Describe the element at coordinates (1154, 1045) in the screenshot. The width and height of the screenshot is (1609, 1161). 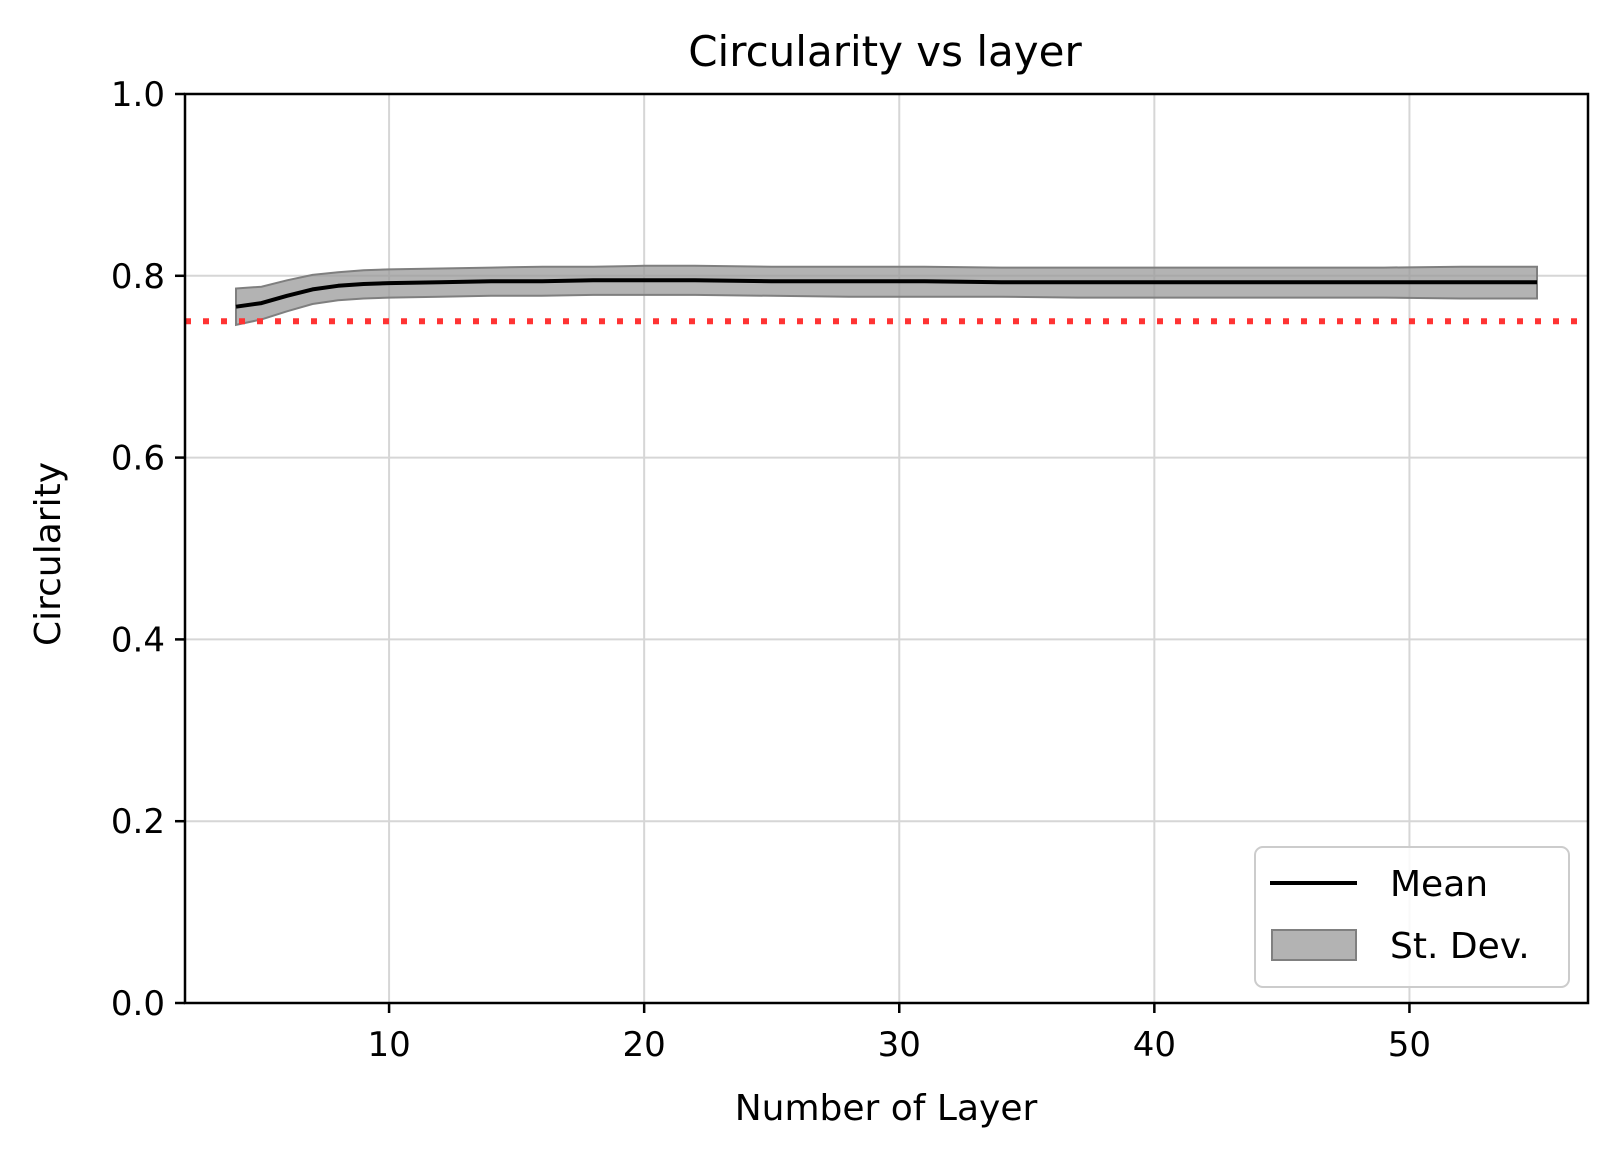
I see `x-tick-label: 40` at that location.